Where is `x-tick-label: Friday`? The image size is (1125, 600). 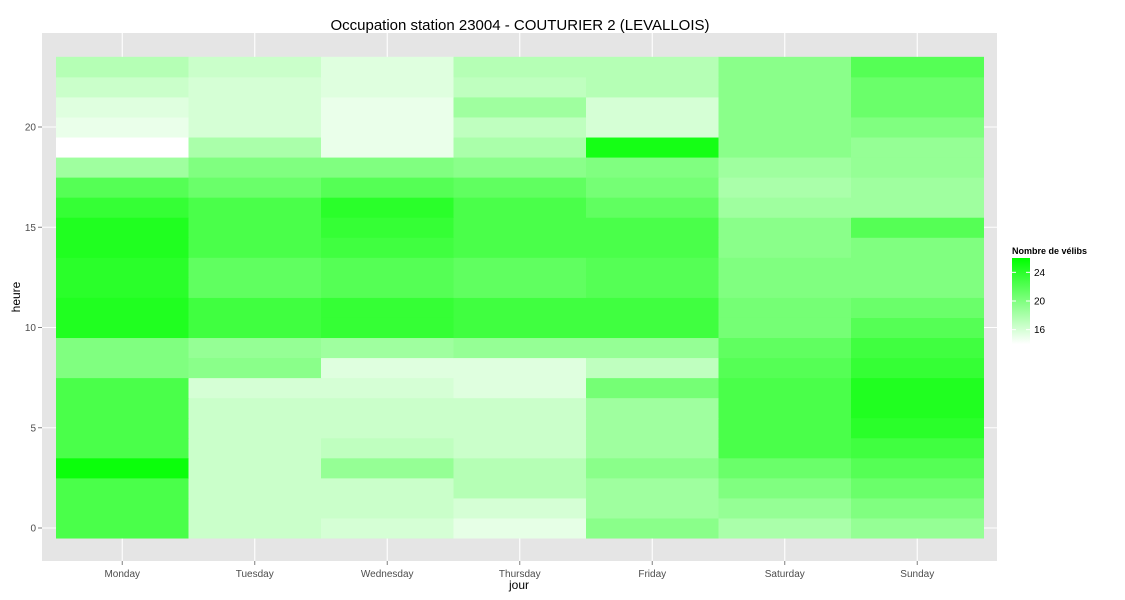 x-tick-label: Friday is located at coordinates (652, 574).